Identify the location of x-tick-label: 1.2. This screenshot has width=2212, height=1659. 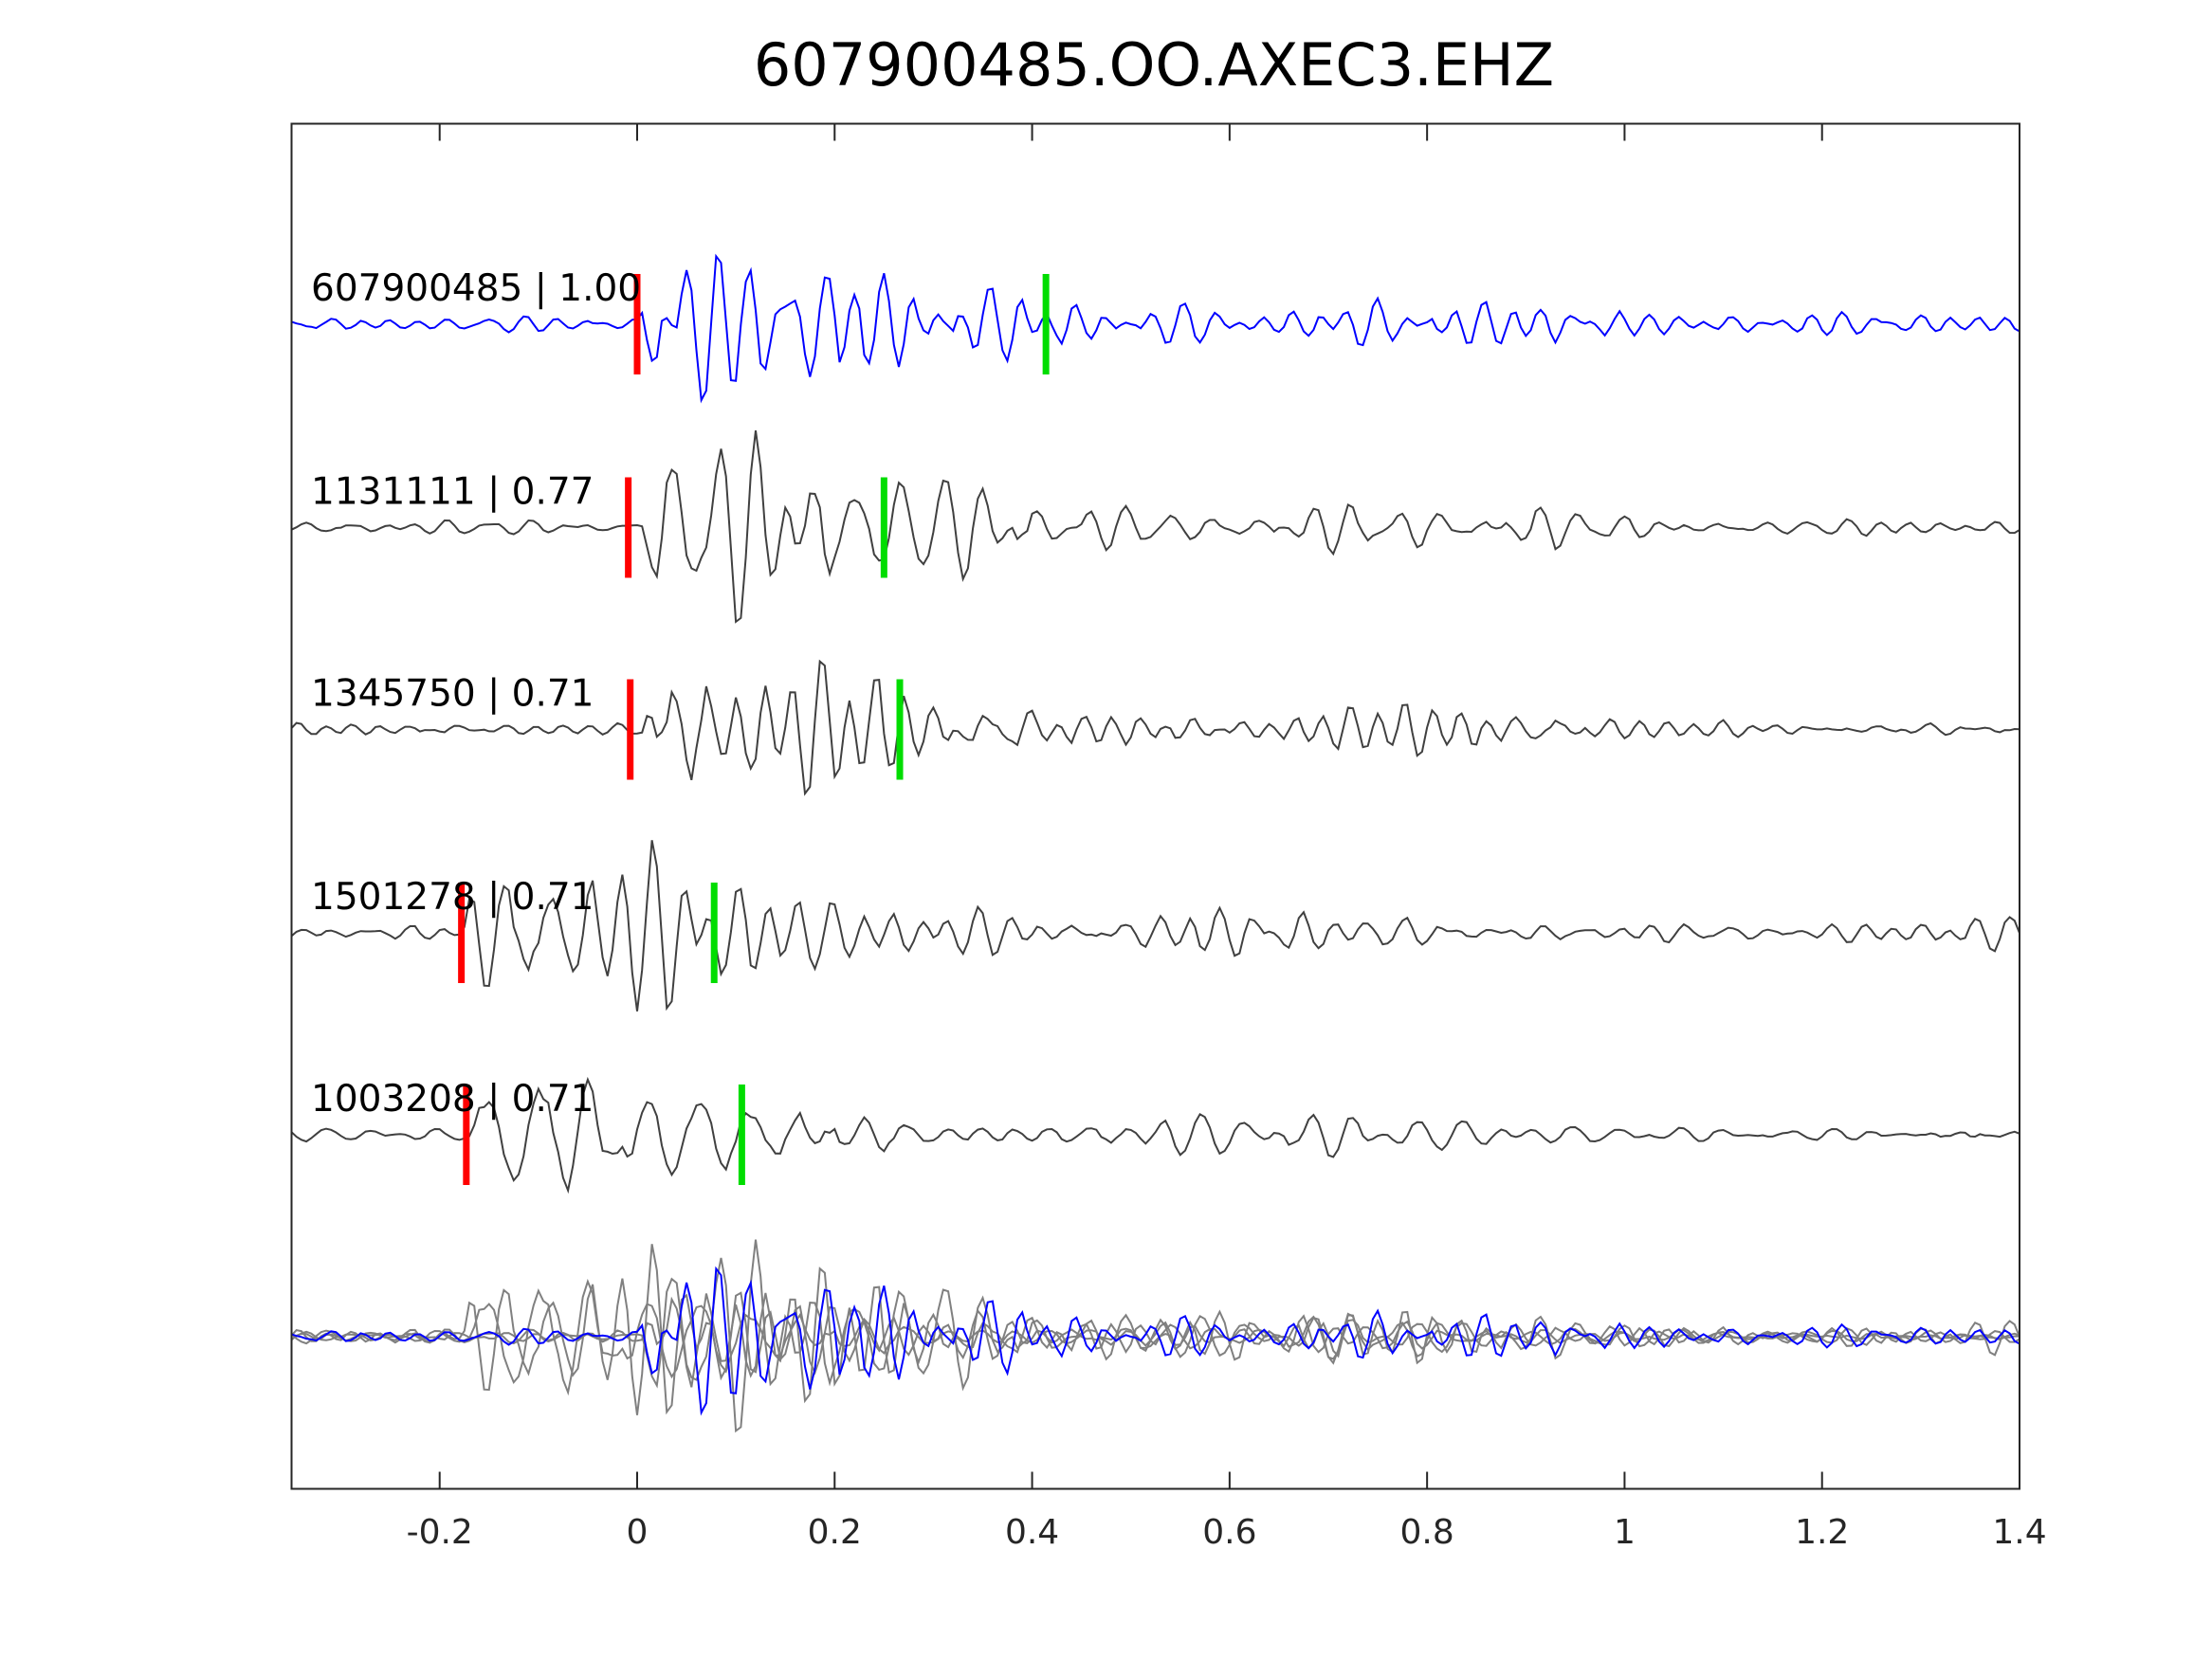
(1822, 1532).